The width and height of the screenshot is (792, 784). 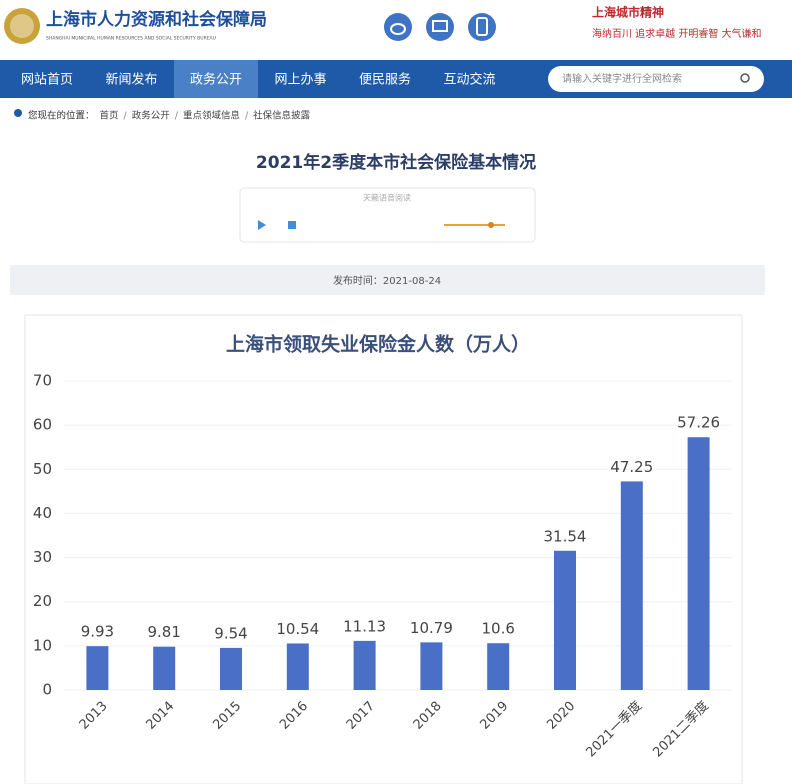 What do you see at coordinates (292, 225) in the screenshot?
I see `stop-button` at bounding box center [292, 225].